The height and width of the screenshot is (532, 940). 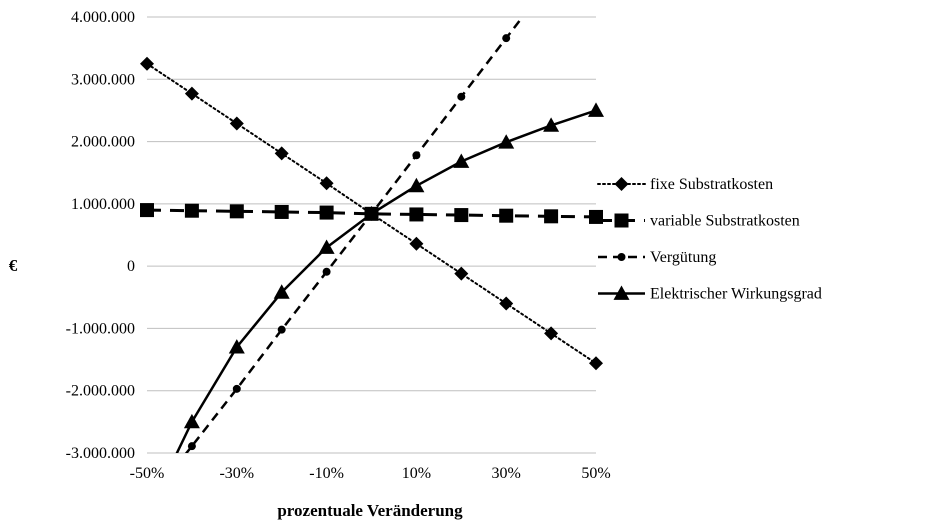 I want to click on legend-item-variable-substratkosten: variable Substratkosten, so click(x=699, y=221).